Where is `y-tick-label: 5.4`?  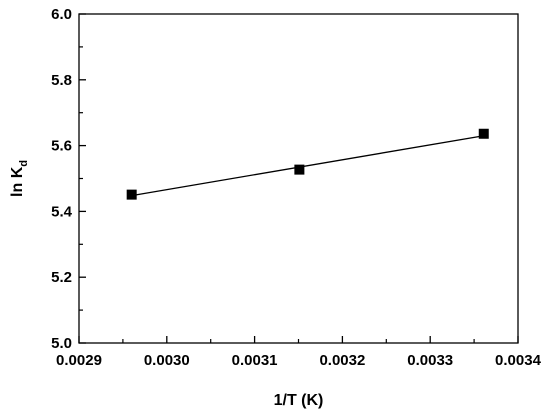 y-tick-label: 5.4 is located at coordinates (62, 211).